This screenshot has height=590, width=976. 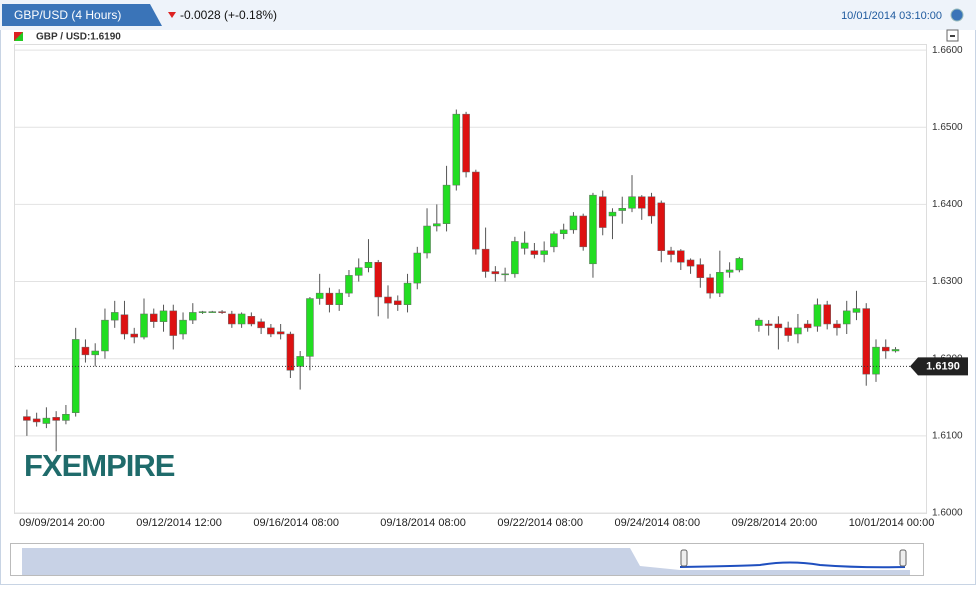 I want to click on x-tick-label: 09/28/2014 20:00, so click(x=775, y=523).